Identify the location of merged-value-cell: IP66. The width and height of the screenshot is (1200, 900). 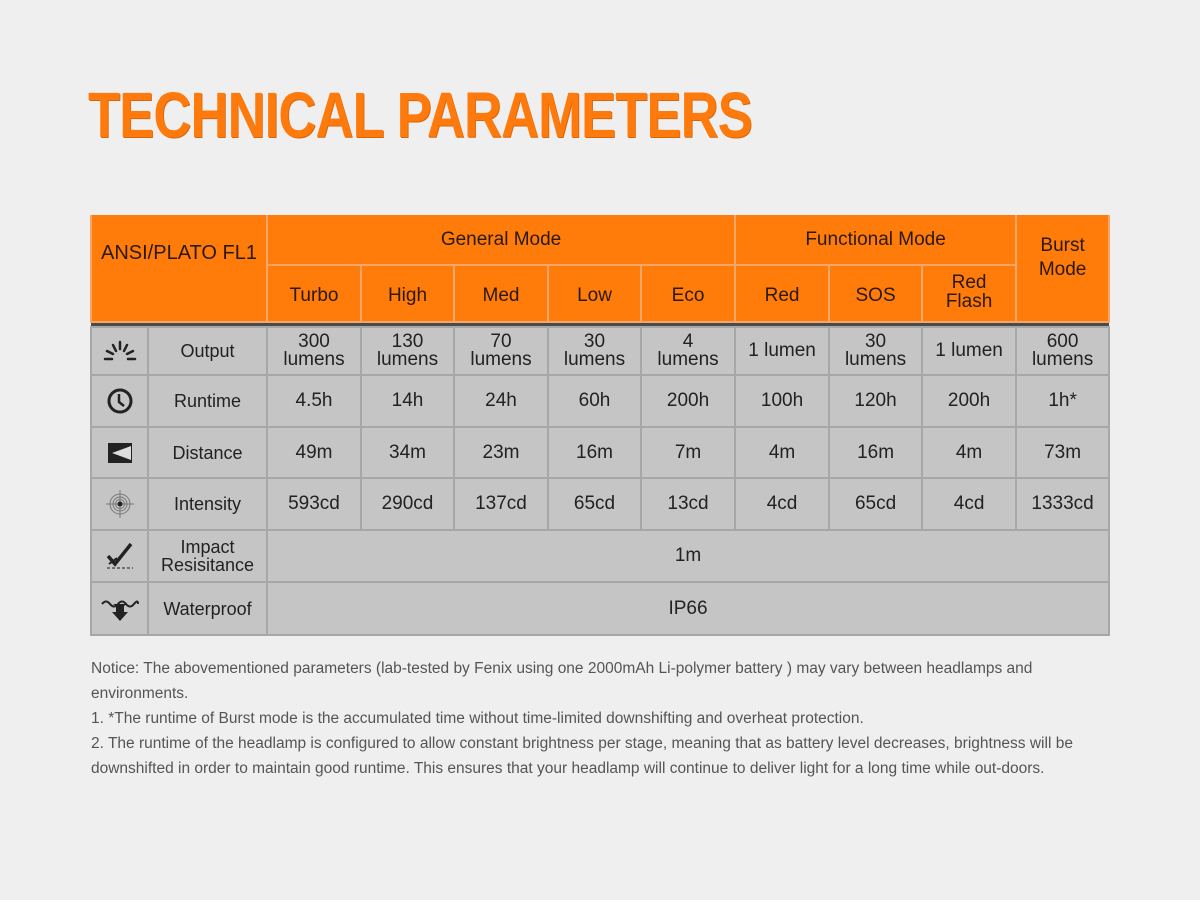
(688, 608).